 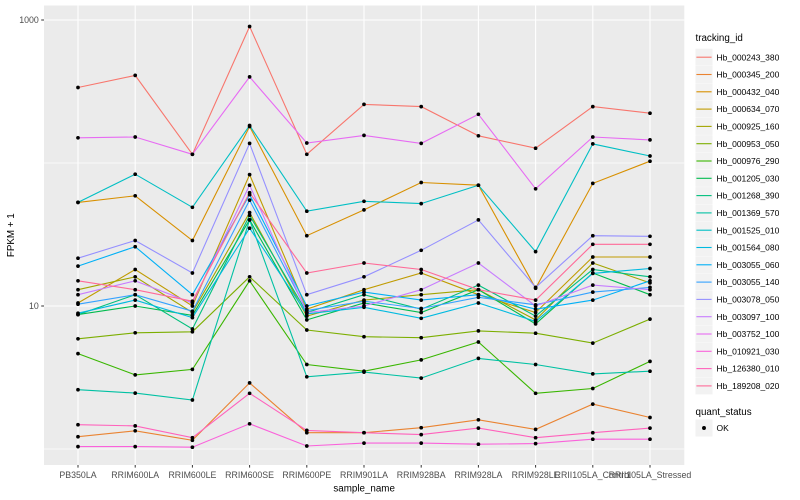 What do you see at coordinates (650, 475) in the screenshot?
I see `x-tick-label: RRII105LA_Stressed` at bounding box center [650, 475].